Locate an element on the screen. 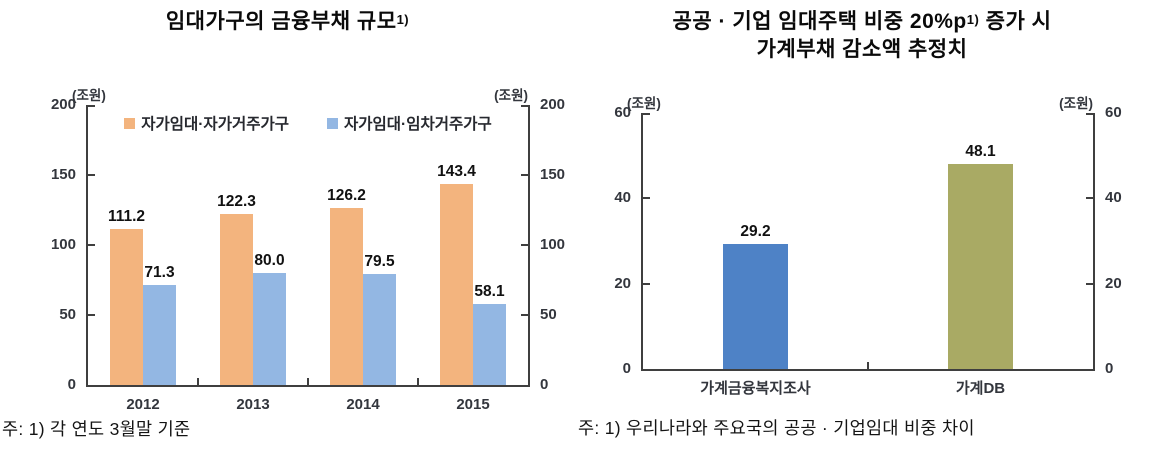  category-label: 2012 is located at coordinates (143, 404).